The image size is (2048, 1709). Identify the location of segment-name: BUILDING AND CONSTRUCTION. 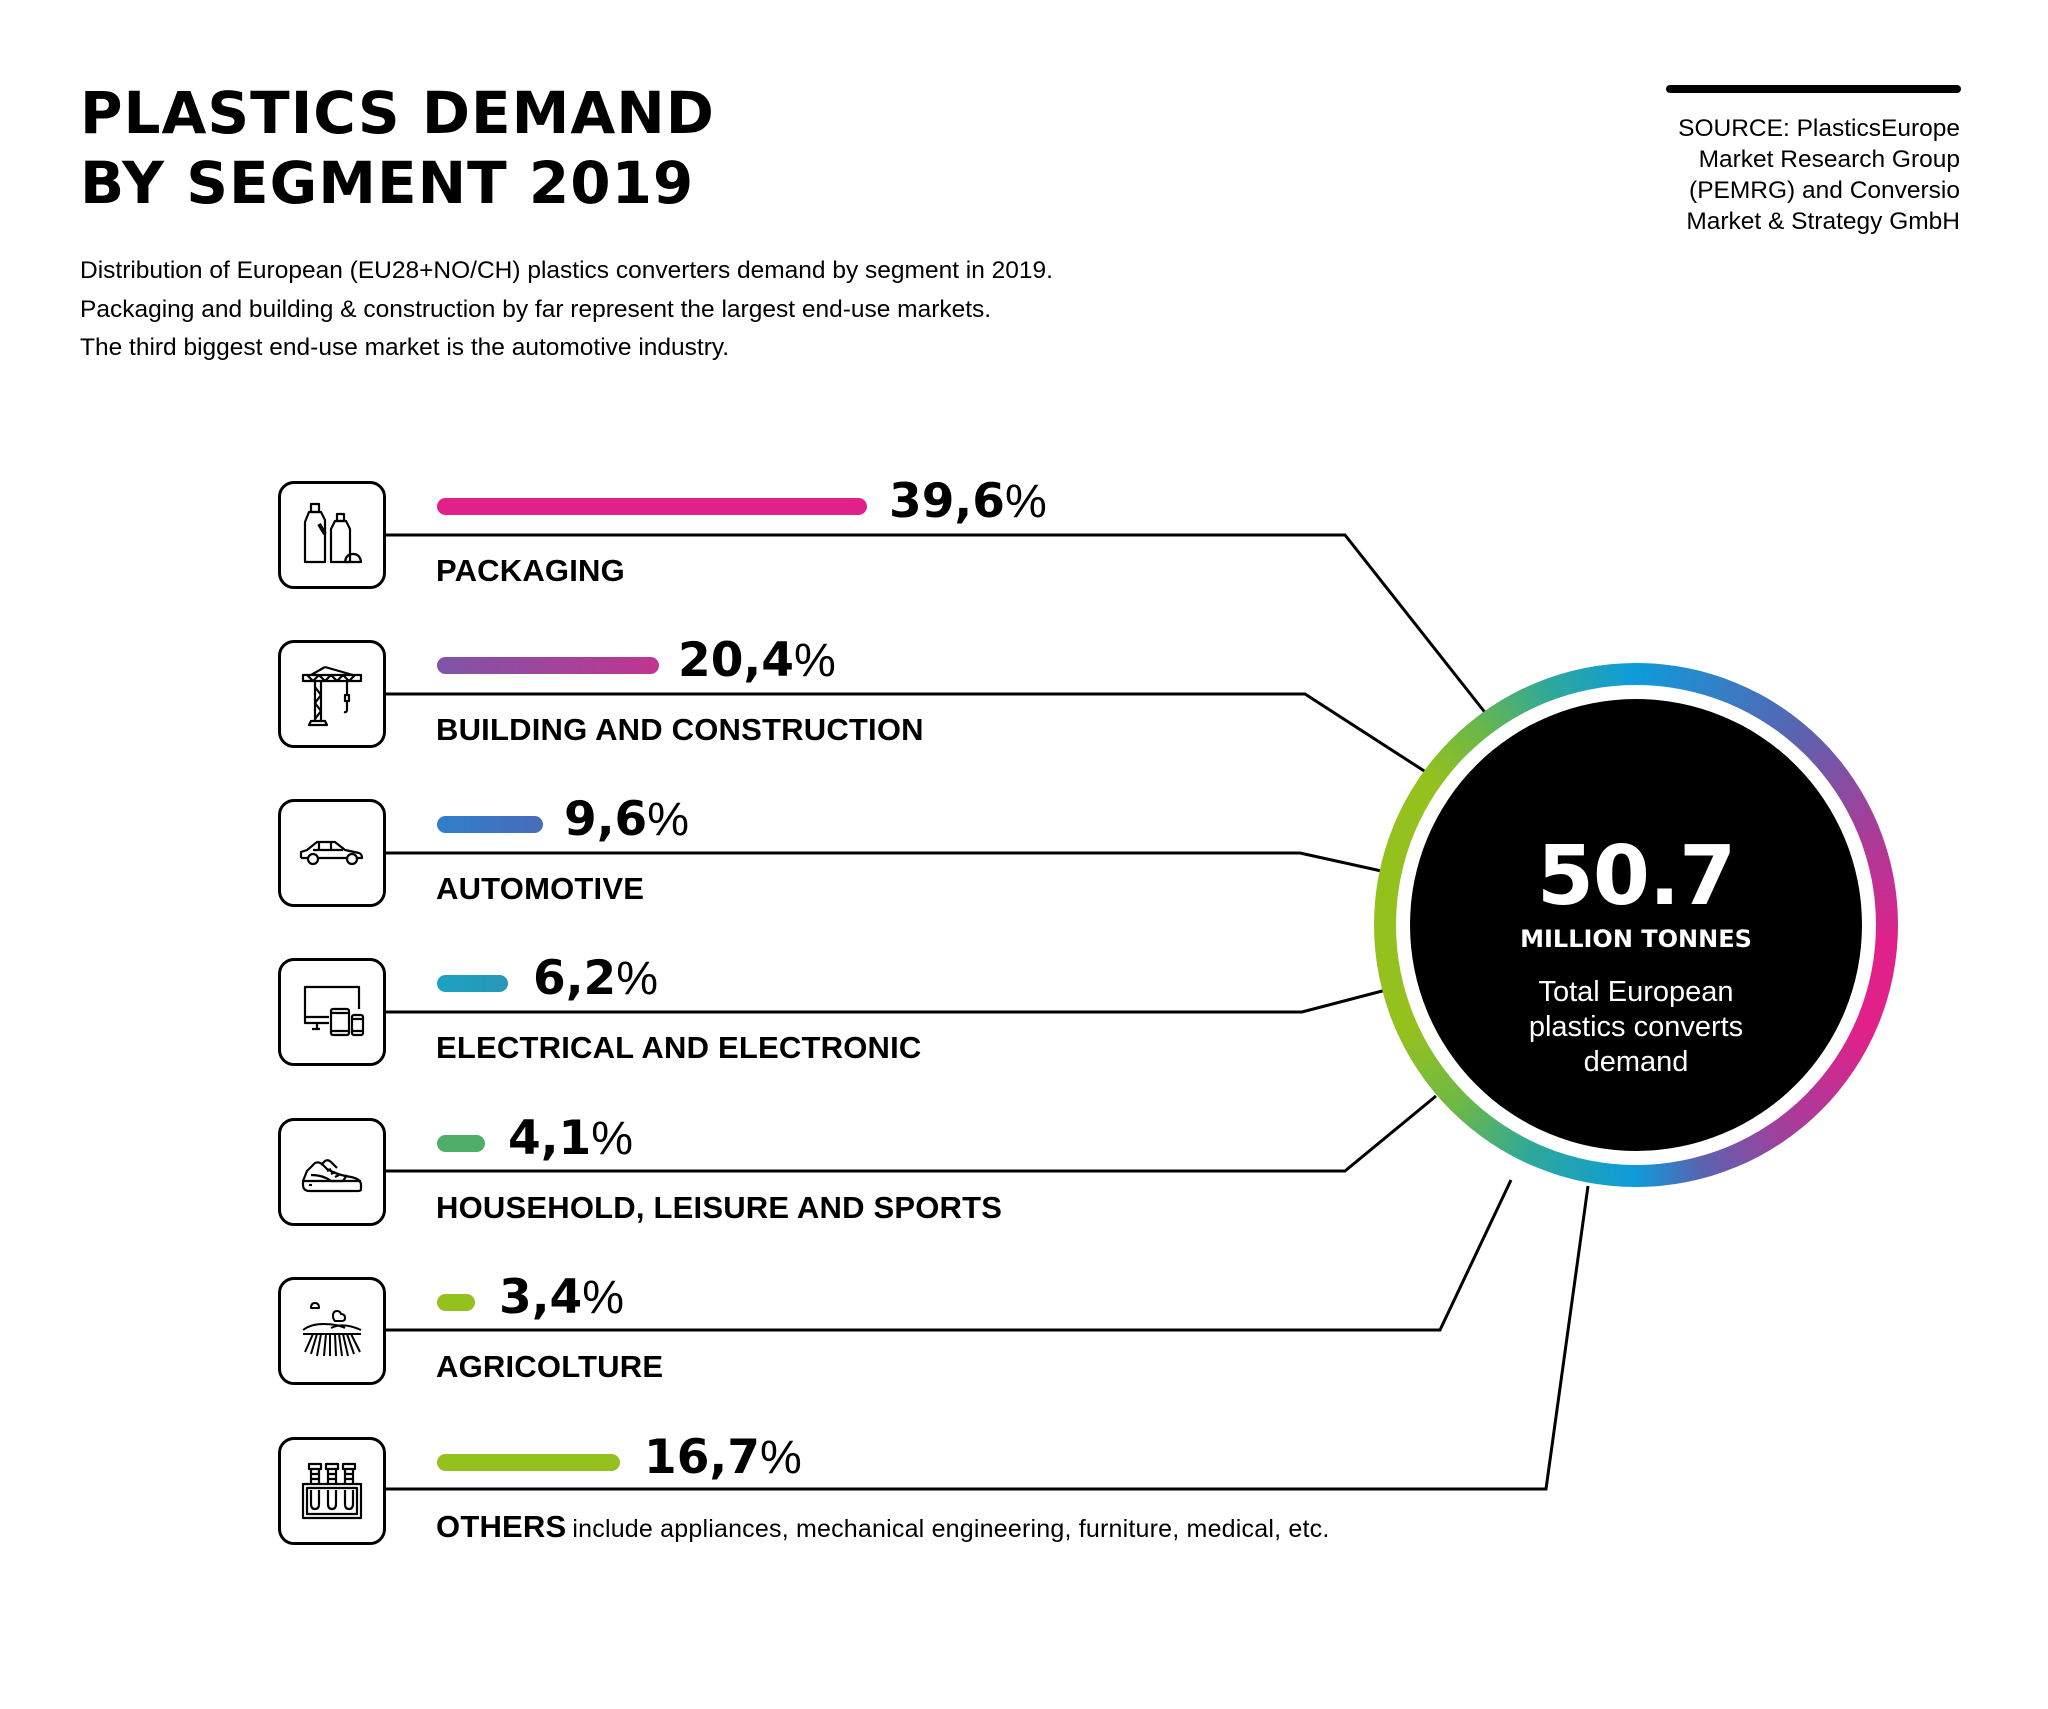
(680, 729).